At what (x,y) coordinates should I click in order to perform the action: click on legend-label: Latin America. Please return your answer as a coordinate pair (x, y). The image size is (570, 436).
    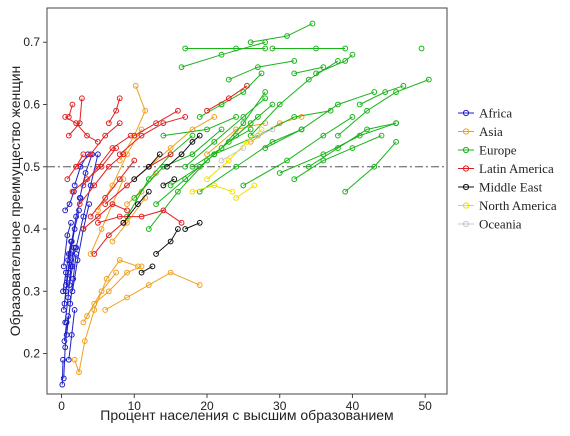
    Looking at the image, I should click on (516, 168).